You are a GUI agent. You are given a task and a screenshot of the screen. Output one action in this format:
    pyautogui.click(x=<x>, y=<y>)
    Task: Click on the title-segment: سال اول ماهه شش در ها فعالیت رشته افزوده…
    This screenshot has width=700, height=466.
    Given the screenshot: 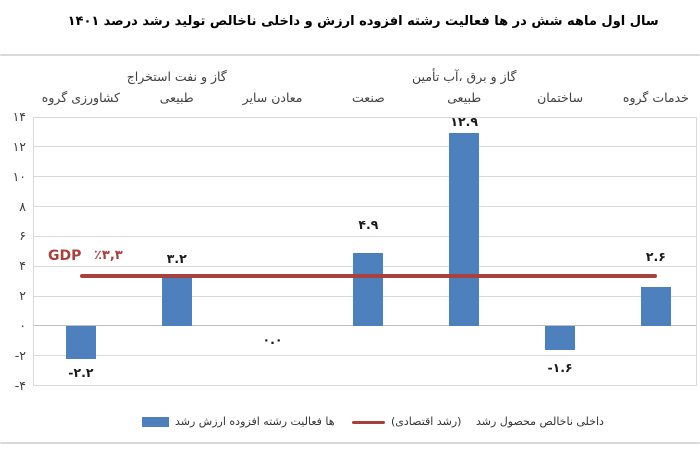 What is the action you would take?
    pyautogui.click(x=381, y=21)
    